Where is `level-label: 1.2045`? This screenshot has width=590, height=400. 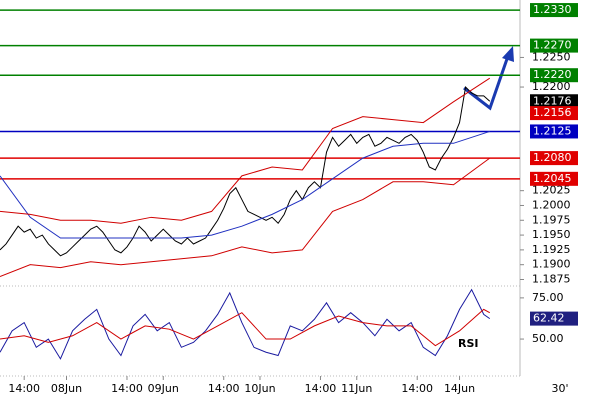 level-label: 1.2045 is located at coordinates (552, 178).